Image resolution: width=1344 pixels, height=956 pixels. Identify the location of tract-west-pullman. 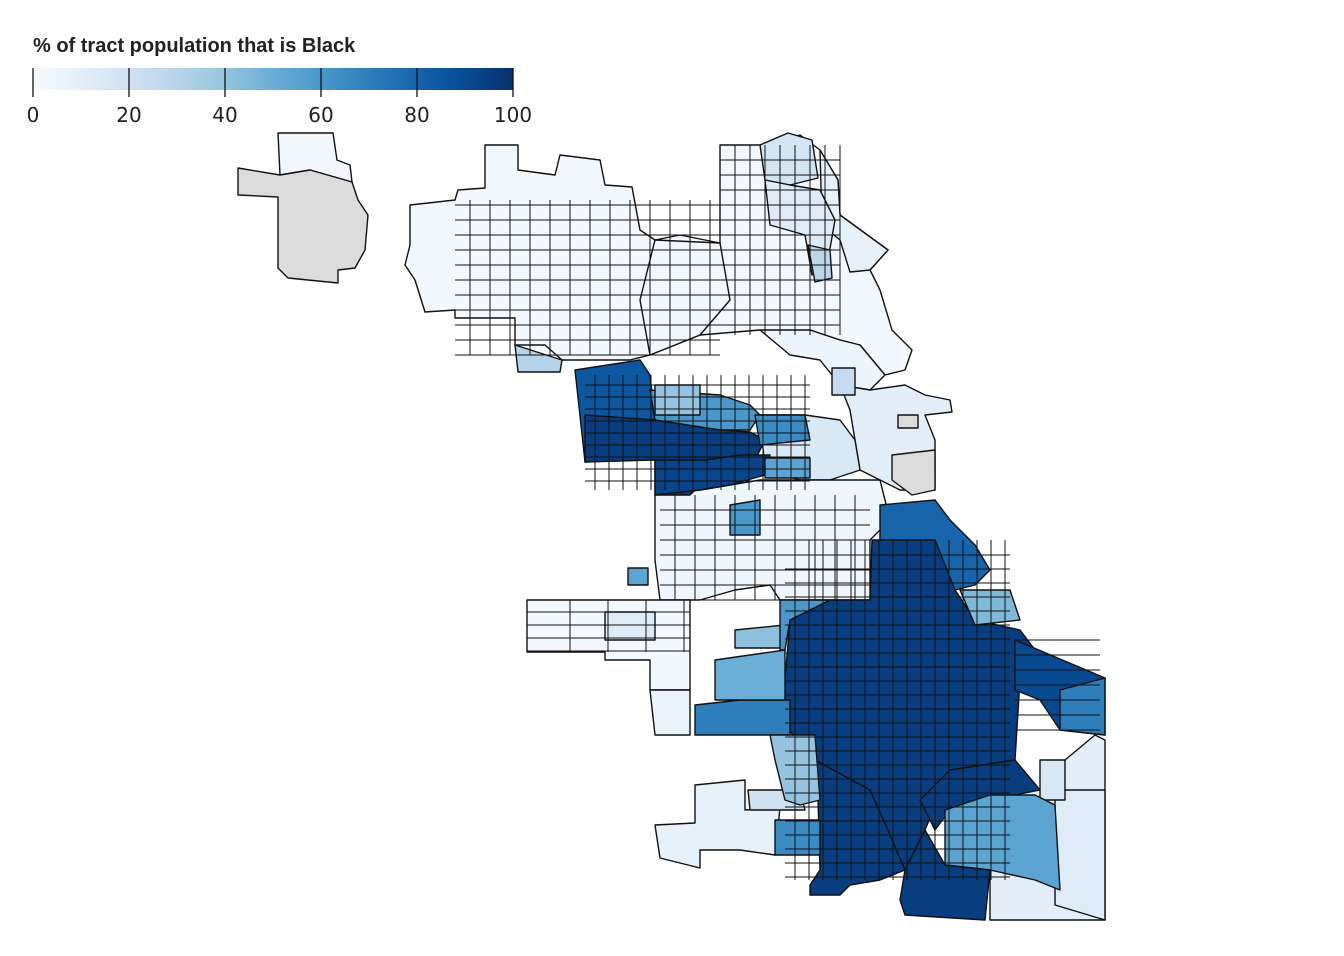
(857, 827).